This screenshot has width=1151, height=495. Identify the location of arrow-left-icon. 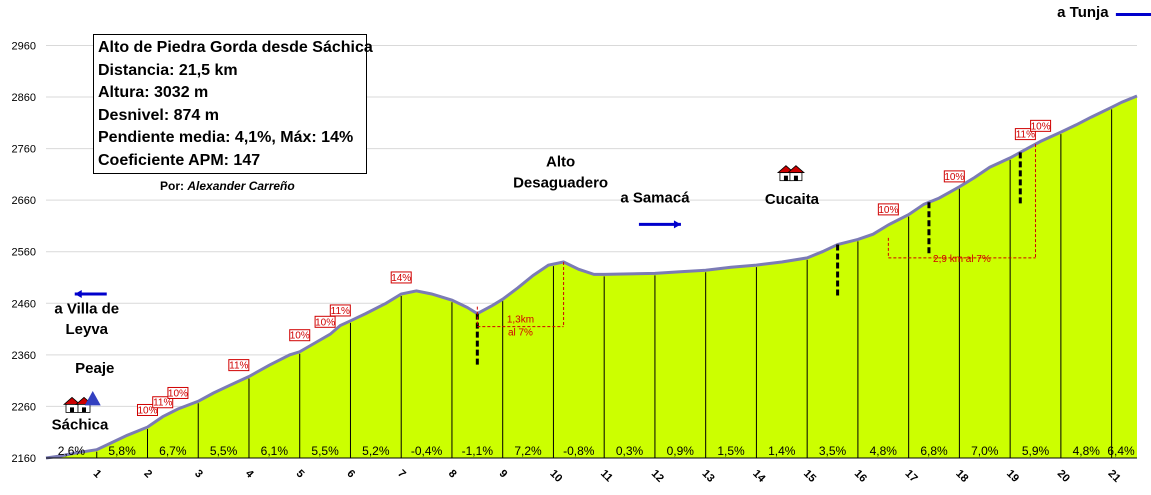
(90, 294).